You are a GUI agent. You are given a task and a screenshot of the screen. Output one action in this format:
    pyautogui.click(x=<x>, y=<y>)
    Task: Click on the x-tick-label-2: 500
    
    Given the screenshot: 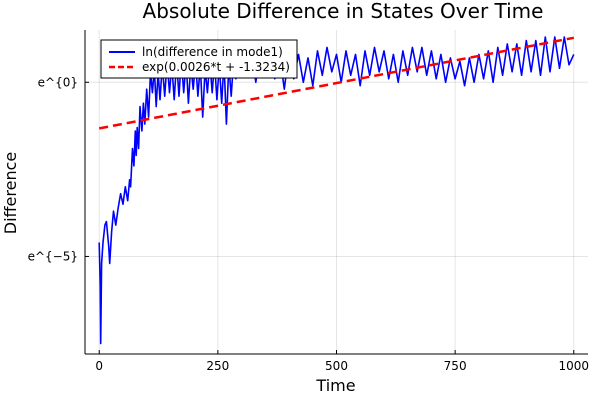 What is the action you would take?
    pyautogui.click(x=336, y=366)
    